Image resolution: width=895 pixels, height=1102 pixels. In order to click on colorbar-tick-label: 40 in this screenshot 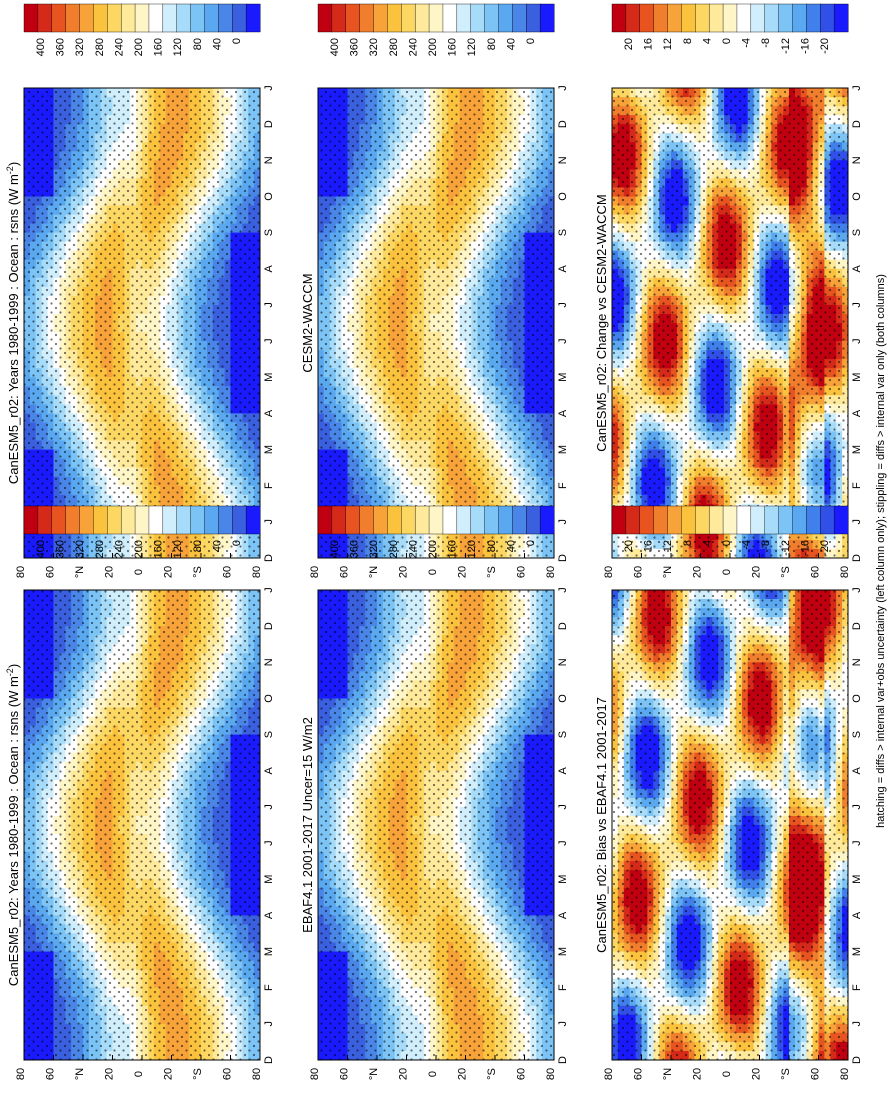, I will do `click(511, 44)`.